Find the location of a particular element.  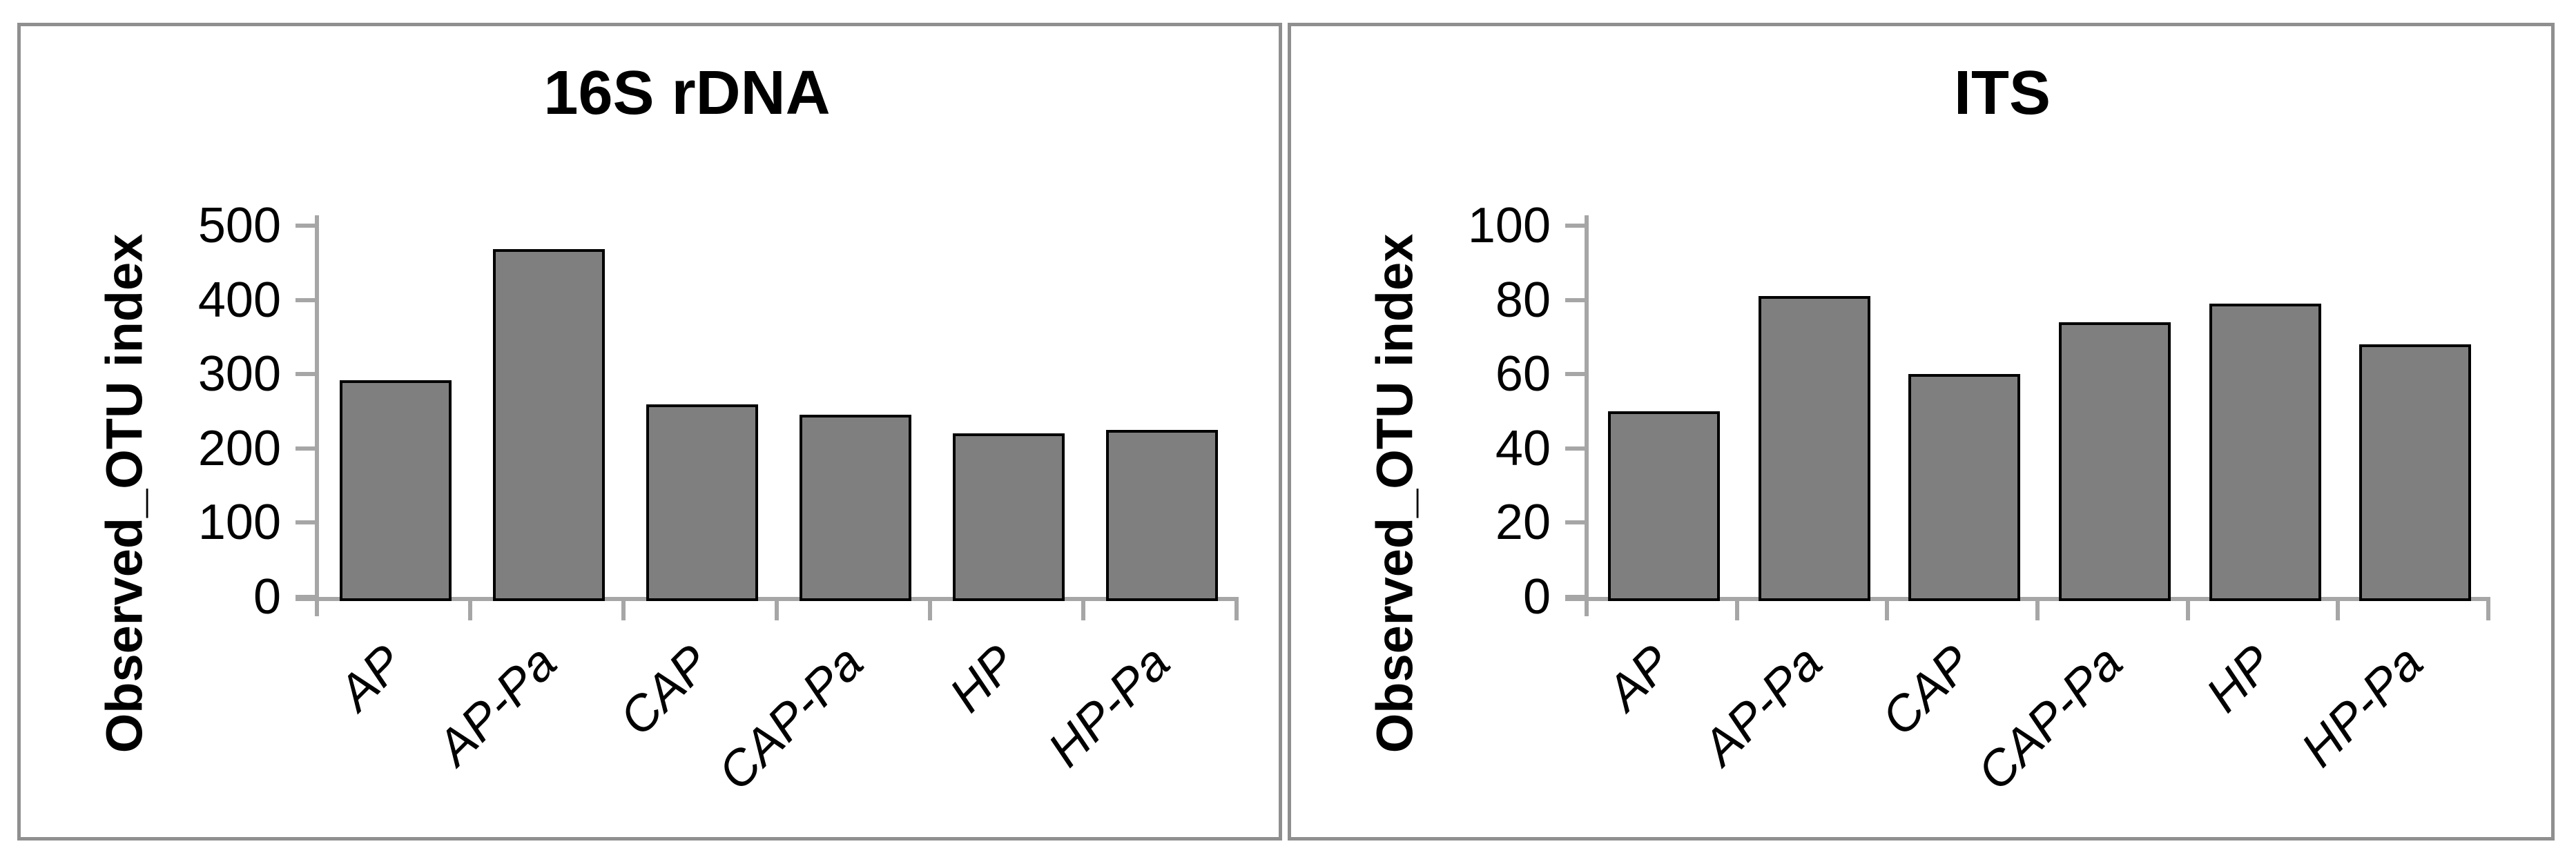

y-tick-label: 20 is located at coordinates (1523, 523).